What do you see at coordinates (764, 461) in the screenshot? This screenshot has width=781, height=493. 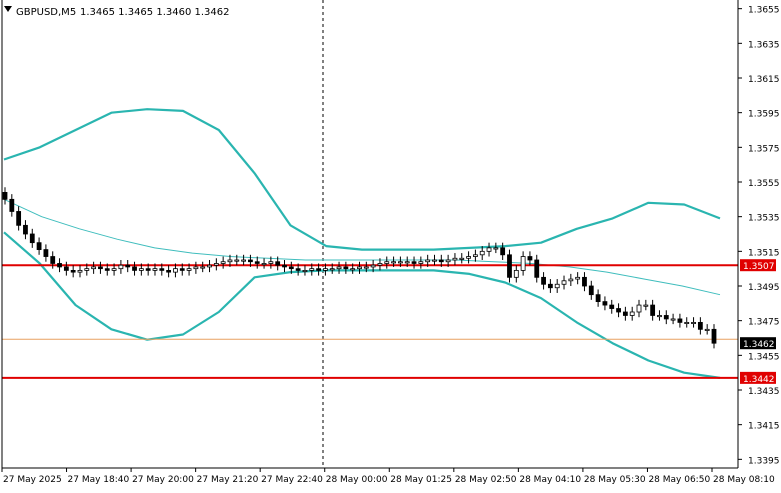 I see `price-tick-label: 1.3395` at bounding box center [764, 461].